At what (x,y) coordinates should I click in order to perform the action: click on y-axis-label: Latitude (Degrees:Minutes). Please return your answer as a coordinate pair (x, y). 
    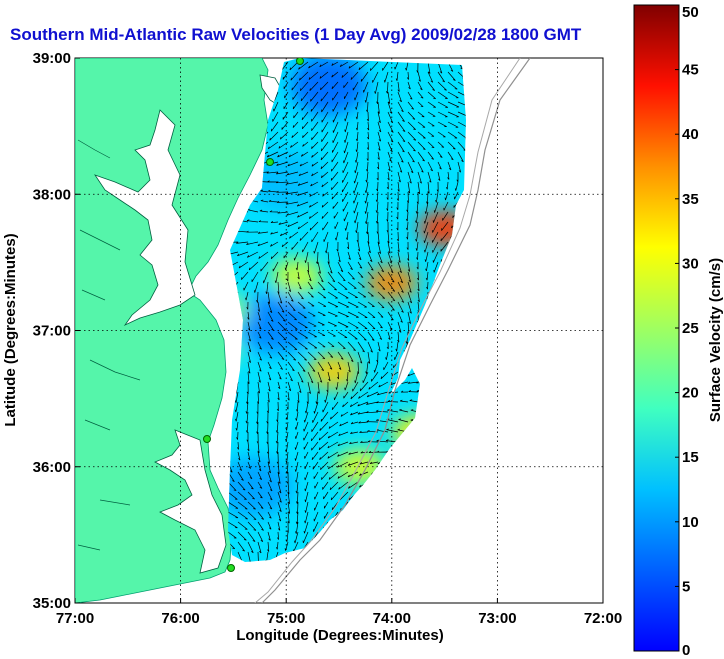
    Looking at the image, I should click on (10, 329).